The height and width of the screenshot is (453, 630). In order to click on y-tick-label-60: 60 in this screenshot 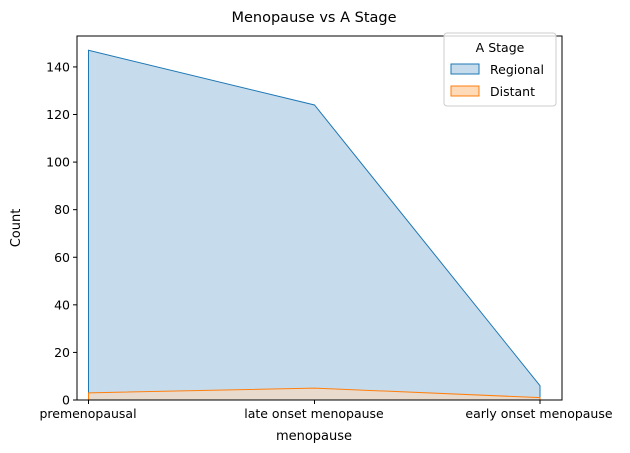, I will do `click(62, 257)`.